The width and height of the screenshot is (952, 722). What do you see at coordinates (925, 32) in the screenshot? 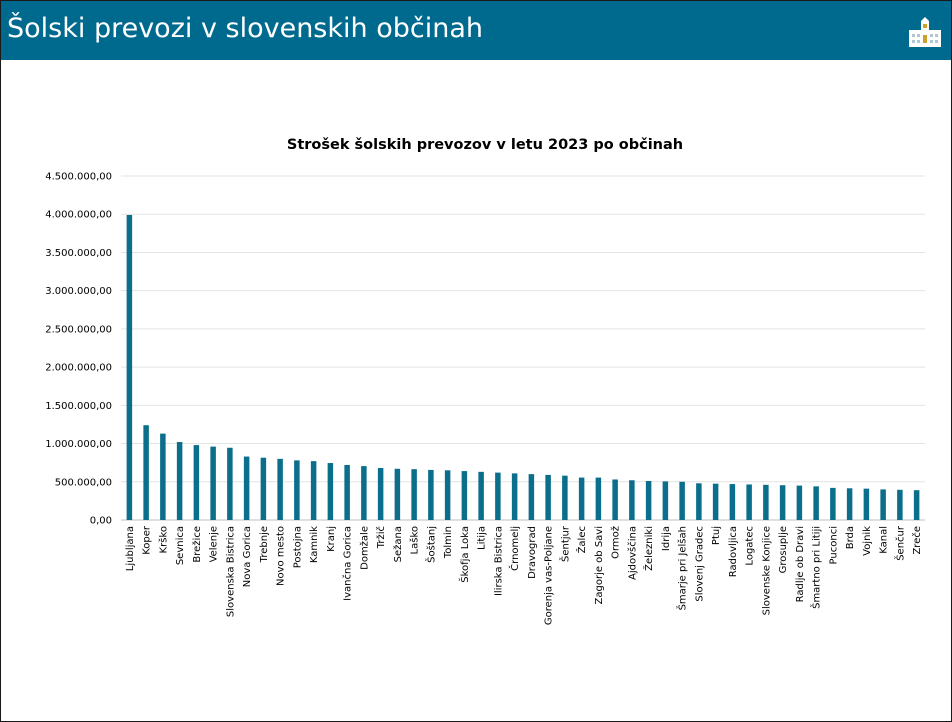
I see `government-building-icon` at bounding box center [925, 32].